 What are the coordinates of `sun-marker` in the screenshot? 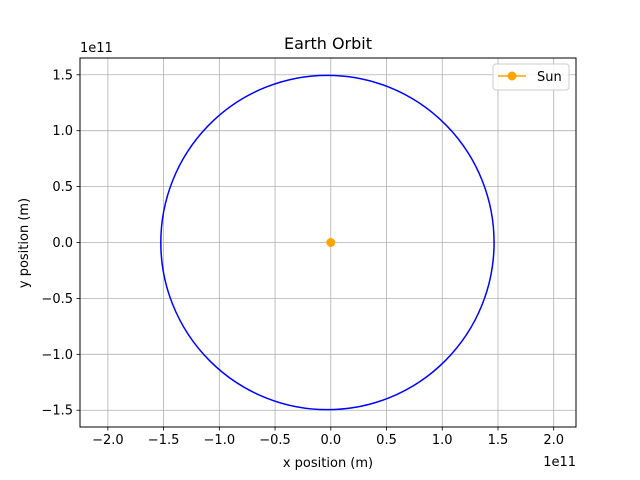 It's located at (331, 242).